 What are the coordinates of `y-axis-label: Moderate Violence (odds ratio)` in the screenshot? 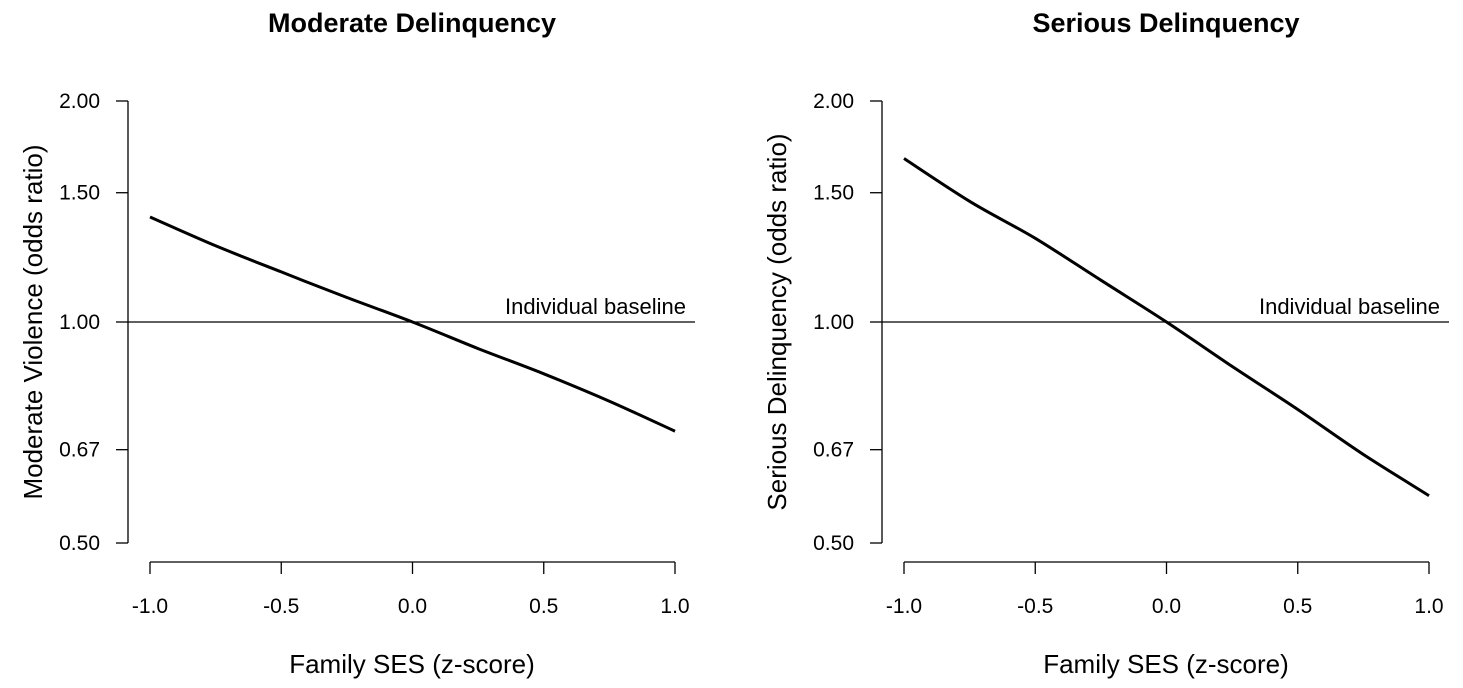 It's located at (33, 321).